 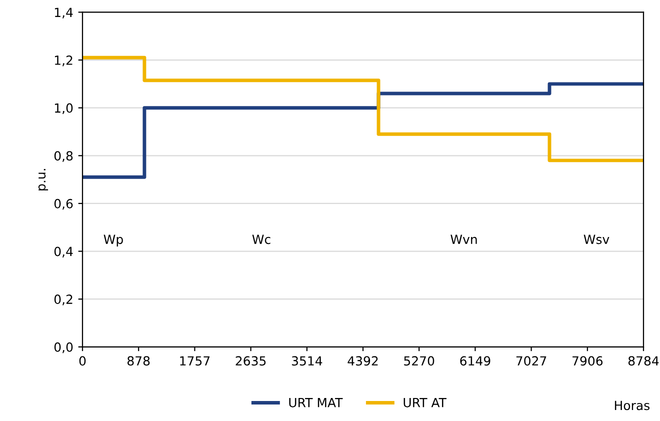 I want to click on legend-label: URT MAT, so click(x=316, y=403).